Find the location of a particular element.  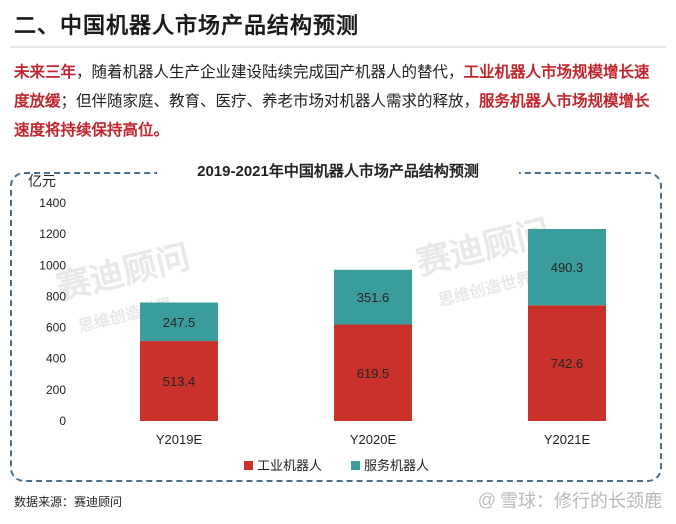

y-tick-label: 600 is located at coordinates (56, 328).